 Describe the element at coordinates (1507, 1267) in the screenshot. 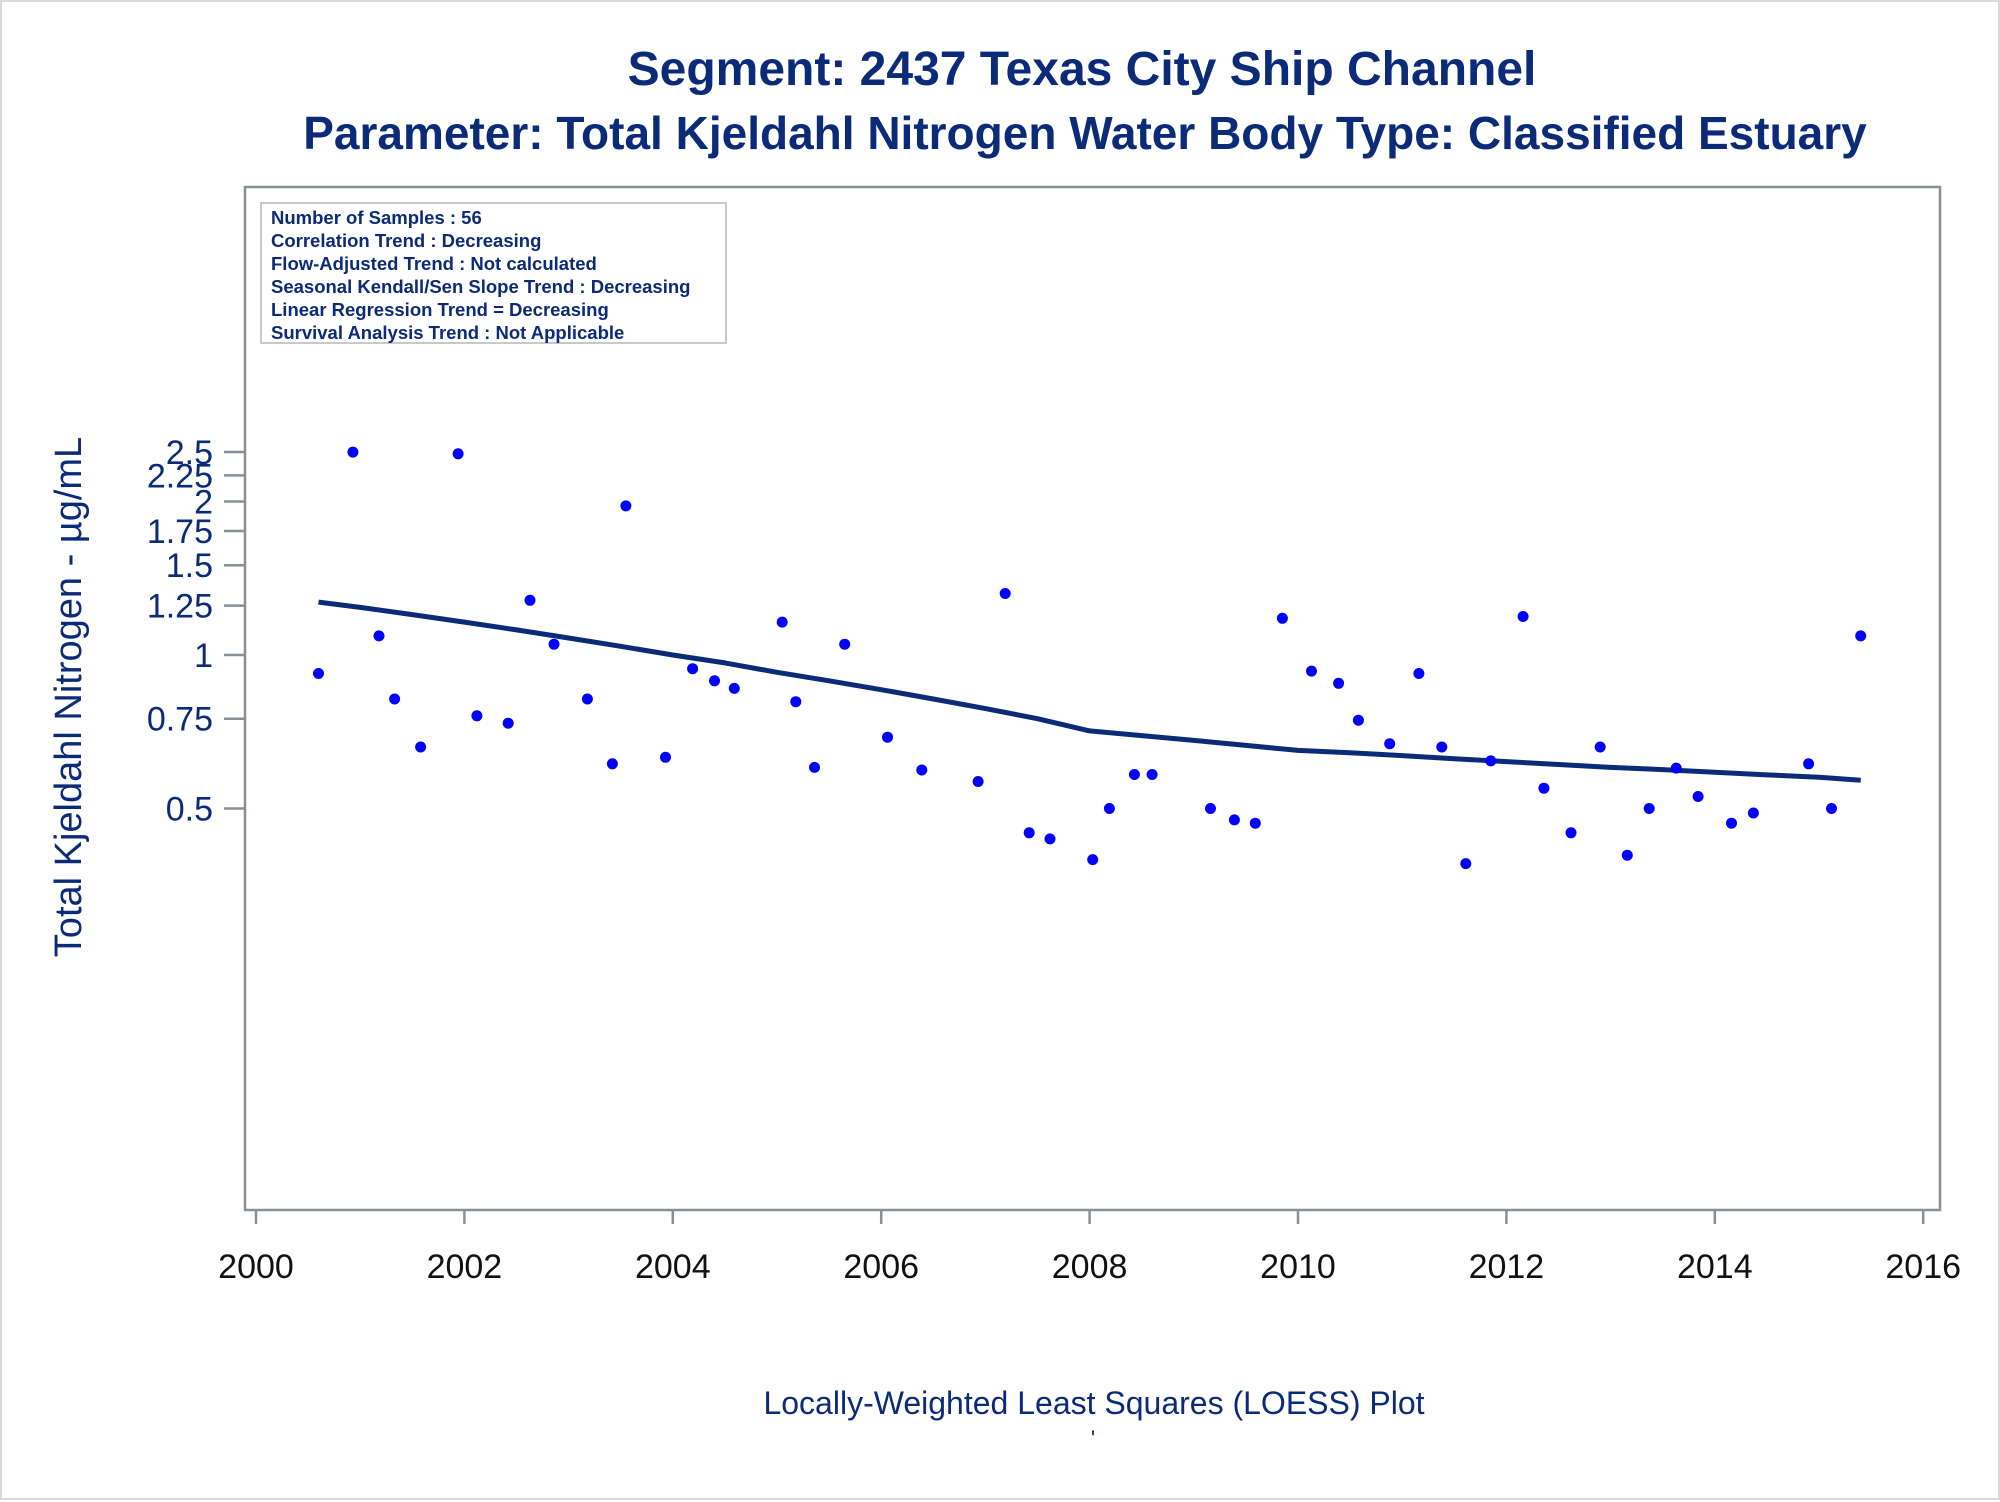

I see `x-tick-label: 2012` at that location.